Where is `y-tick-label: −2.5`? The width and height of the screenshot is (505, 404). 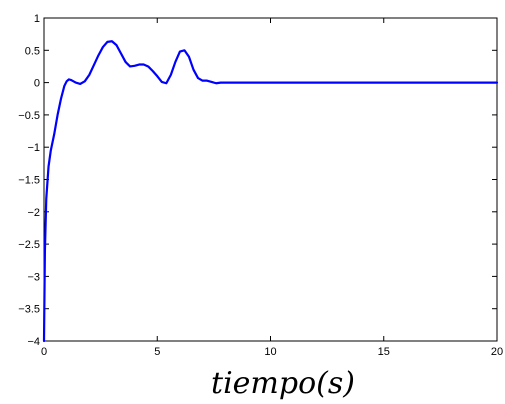
y-tick-label: −2.5 is located at coordinates (29, 245).